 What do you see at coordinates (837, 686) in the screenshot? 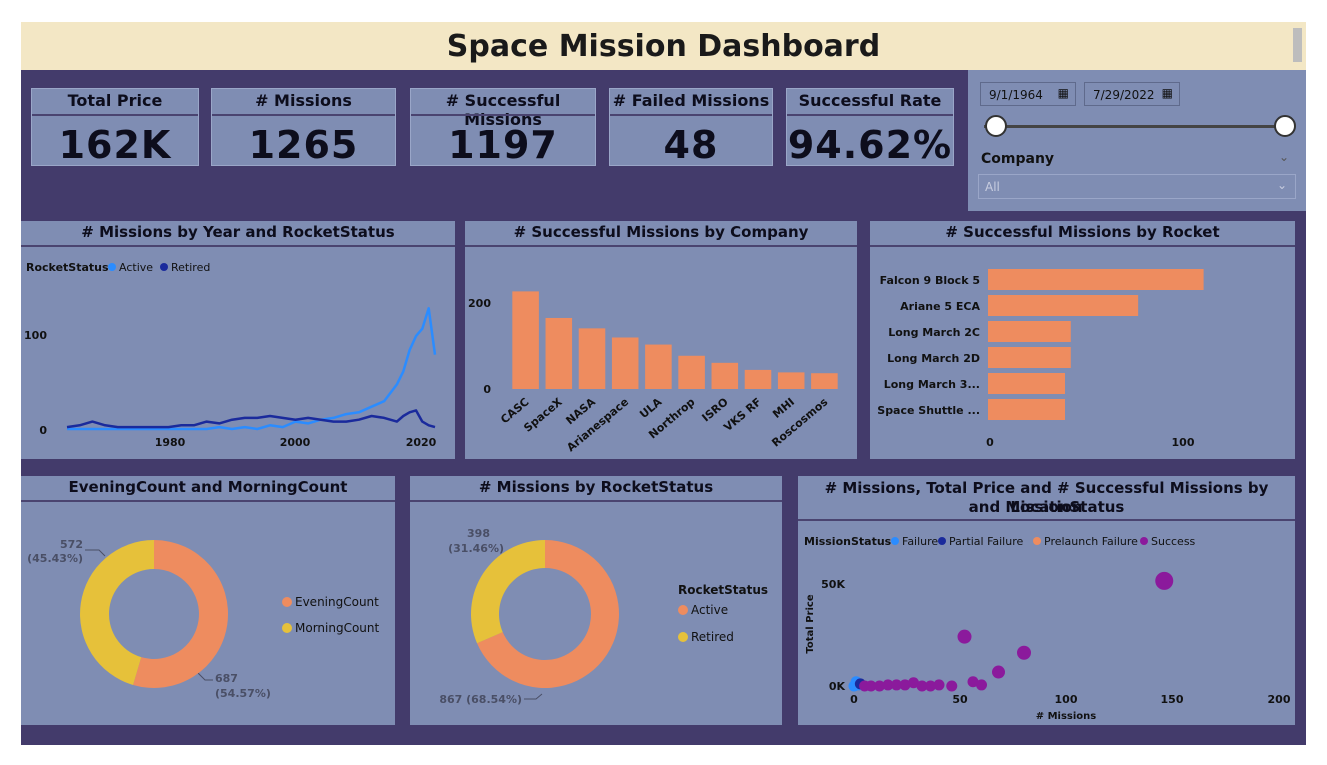
I see `y-tick-label: 0K` at bounding box center [837, 686].